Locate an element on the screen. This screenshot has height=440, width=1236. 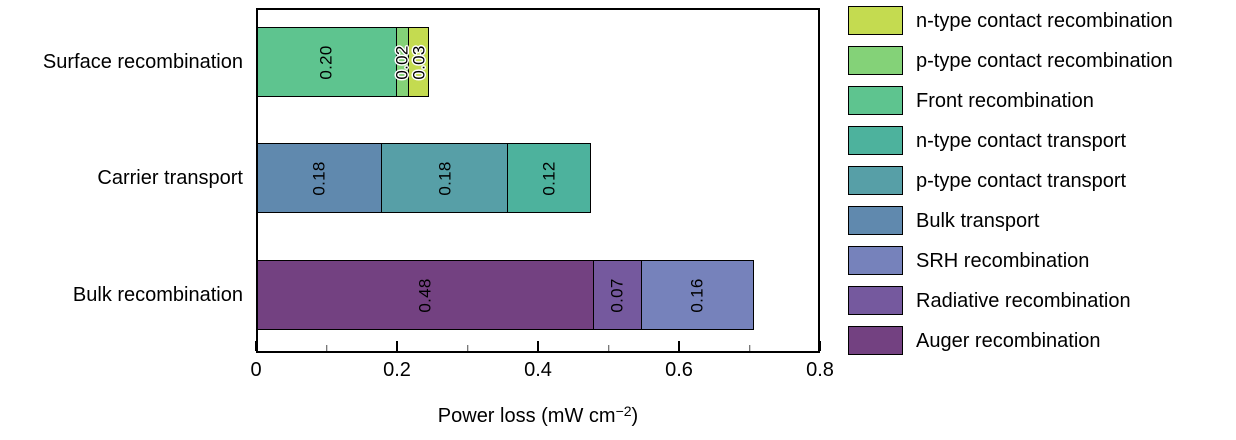
x-axis-title: Power loss (mW cm−2) is located at coordinates (538, 415).